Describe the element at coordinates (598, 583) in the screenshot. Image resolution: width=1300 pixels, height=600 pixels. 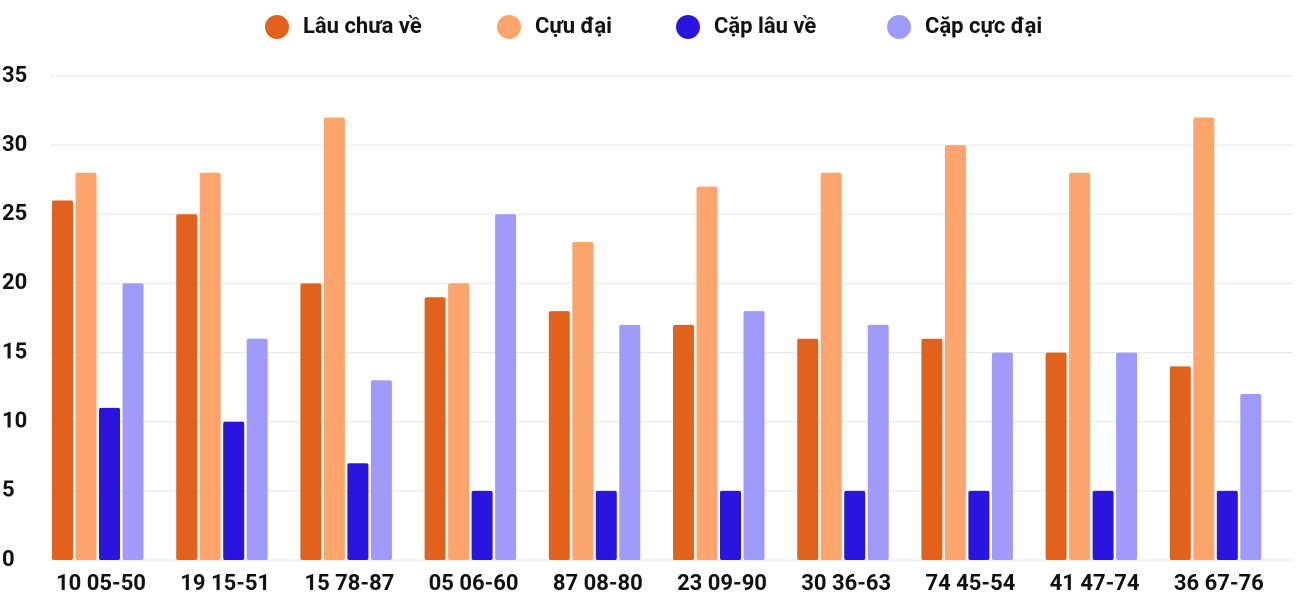
I see `x-tick-label: 87 08-80` at that location.